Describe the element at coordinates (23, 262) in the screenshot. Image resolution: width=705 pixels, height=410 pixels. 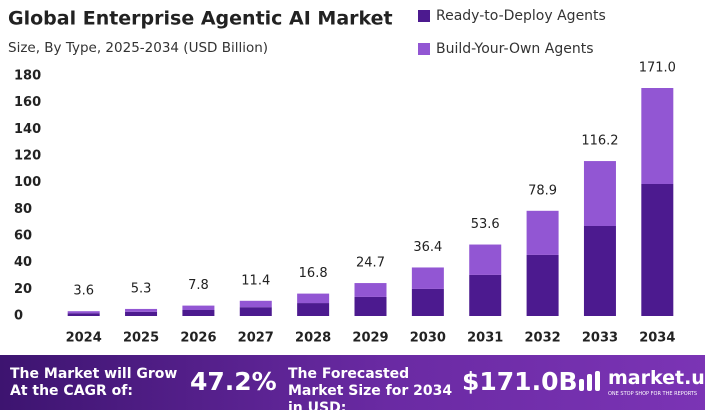
I see `y-tick-label: 40` at that location.